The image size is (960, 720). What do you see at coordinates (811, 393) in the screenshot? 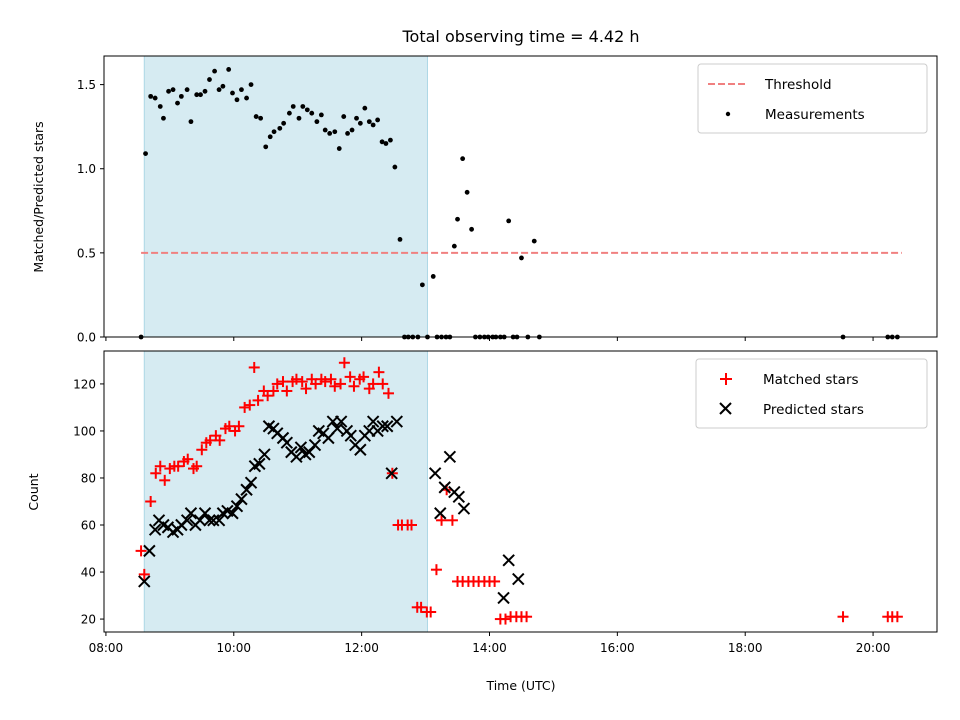
I see `bottom-legend-box` at bounding box center [811, 393].